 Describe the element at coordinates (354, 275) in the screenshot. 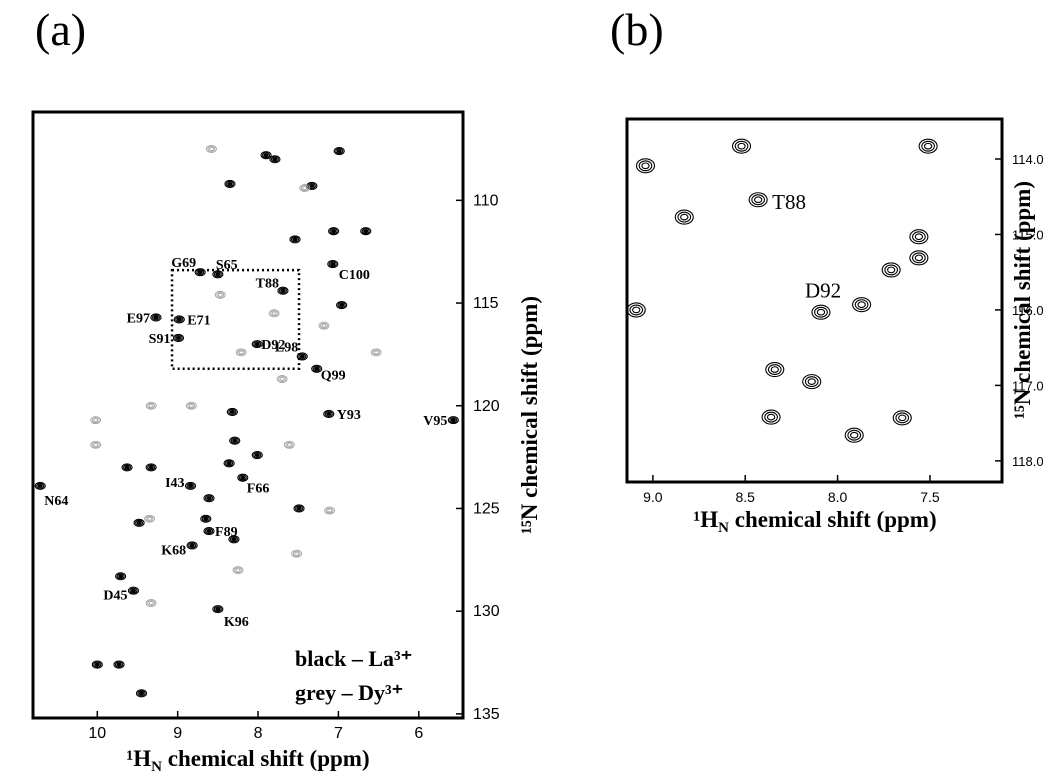

I see `peak-label: C100` at that location.